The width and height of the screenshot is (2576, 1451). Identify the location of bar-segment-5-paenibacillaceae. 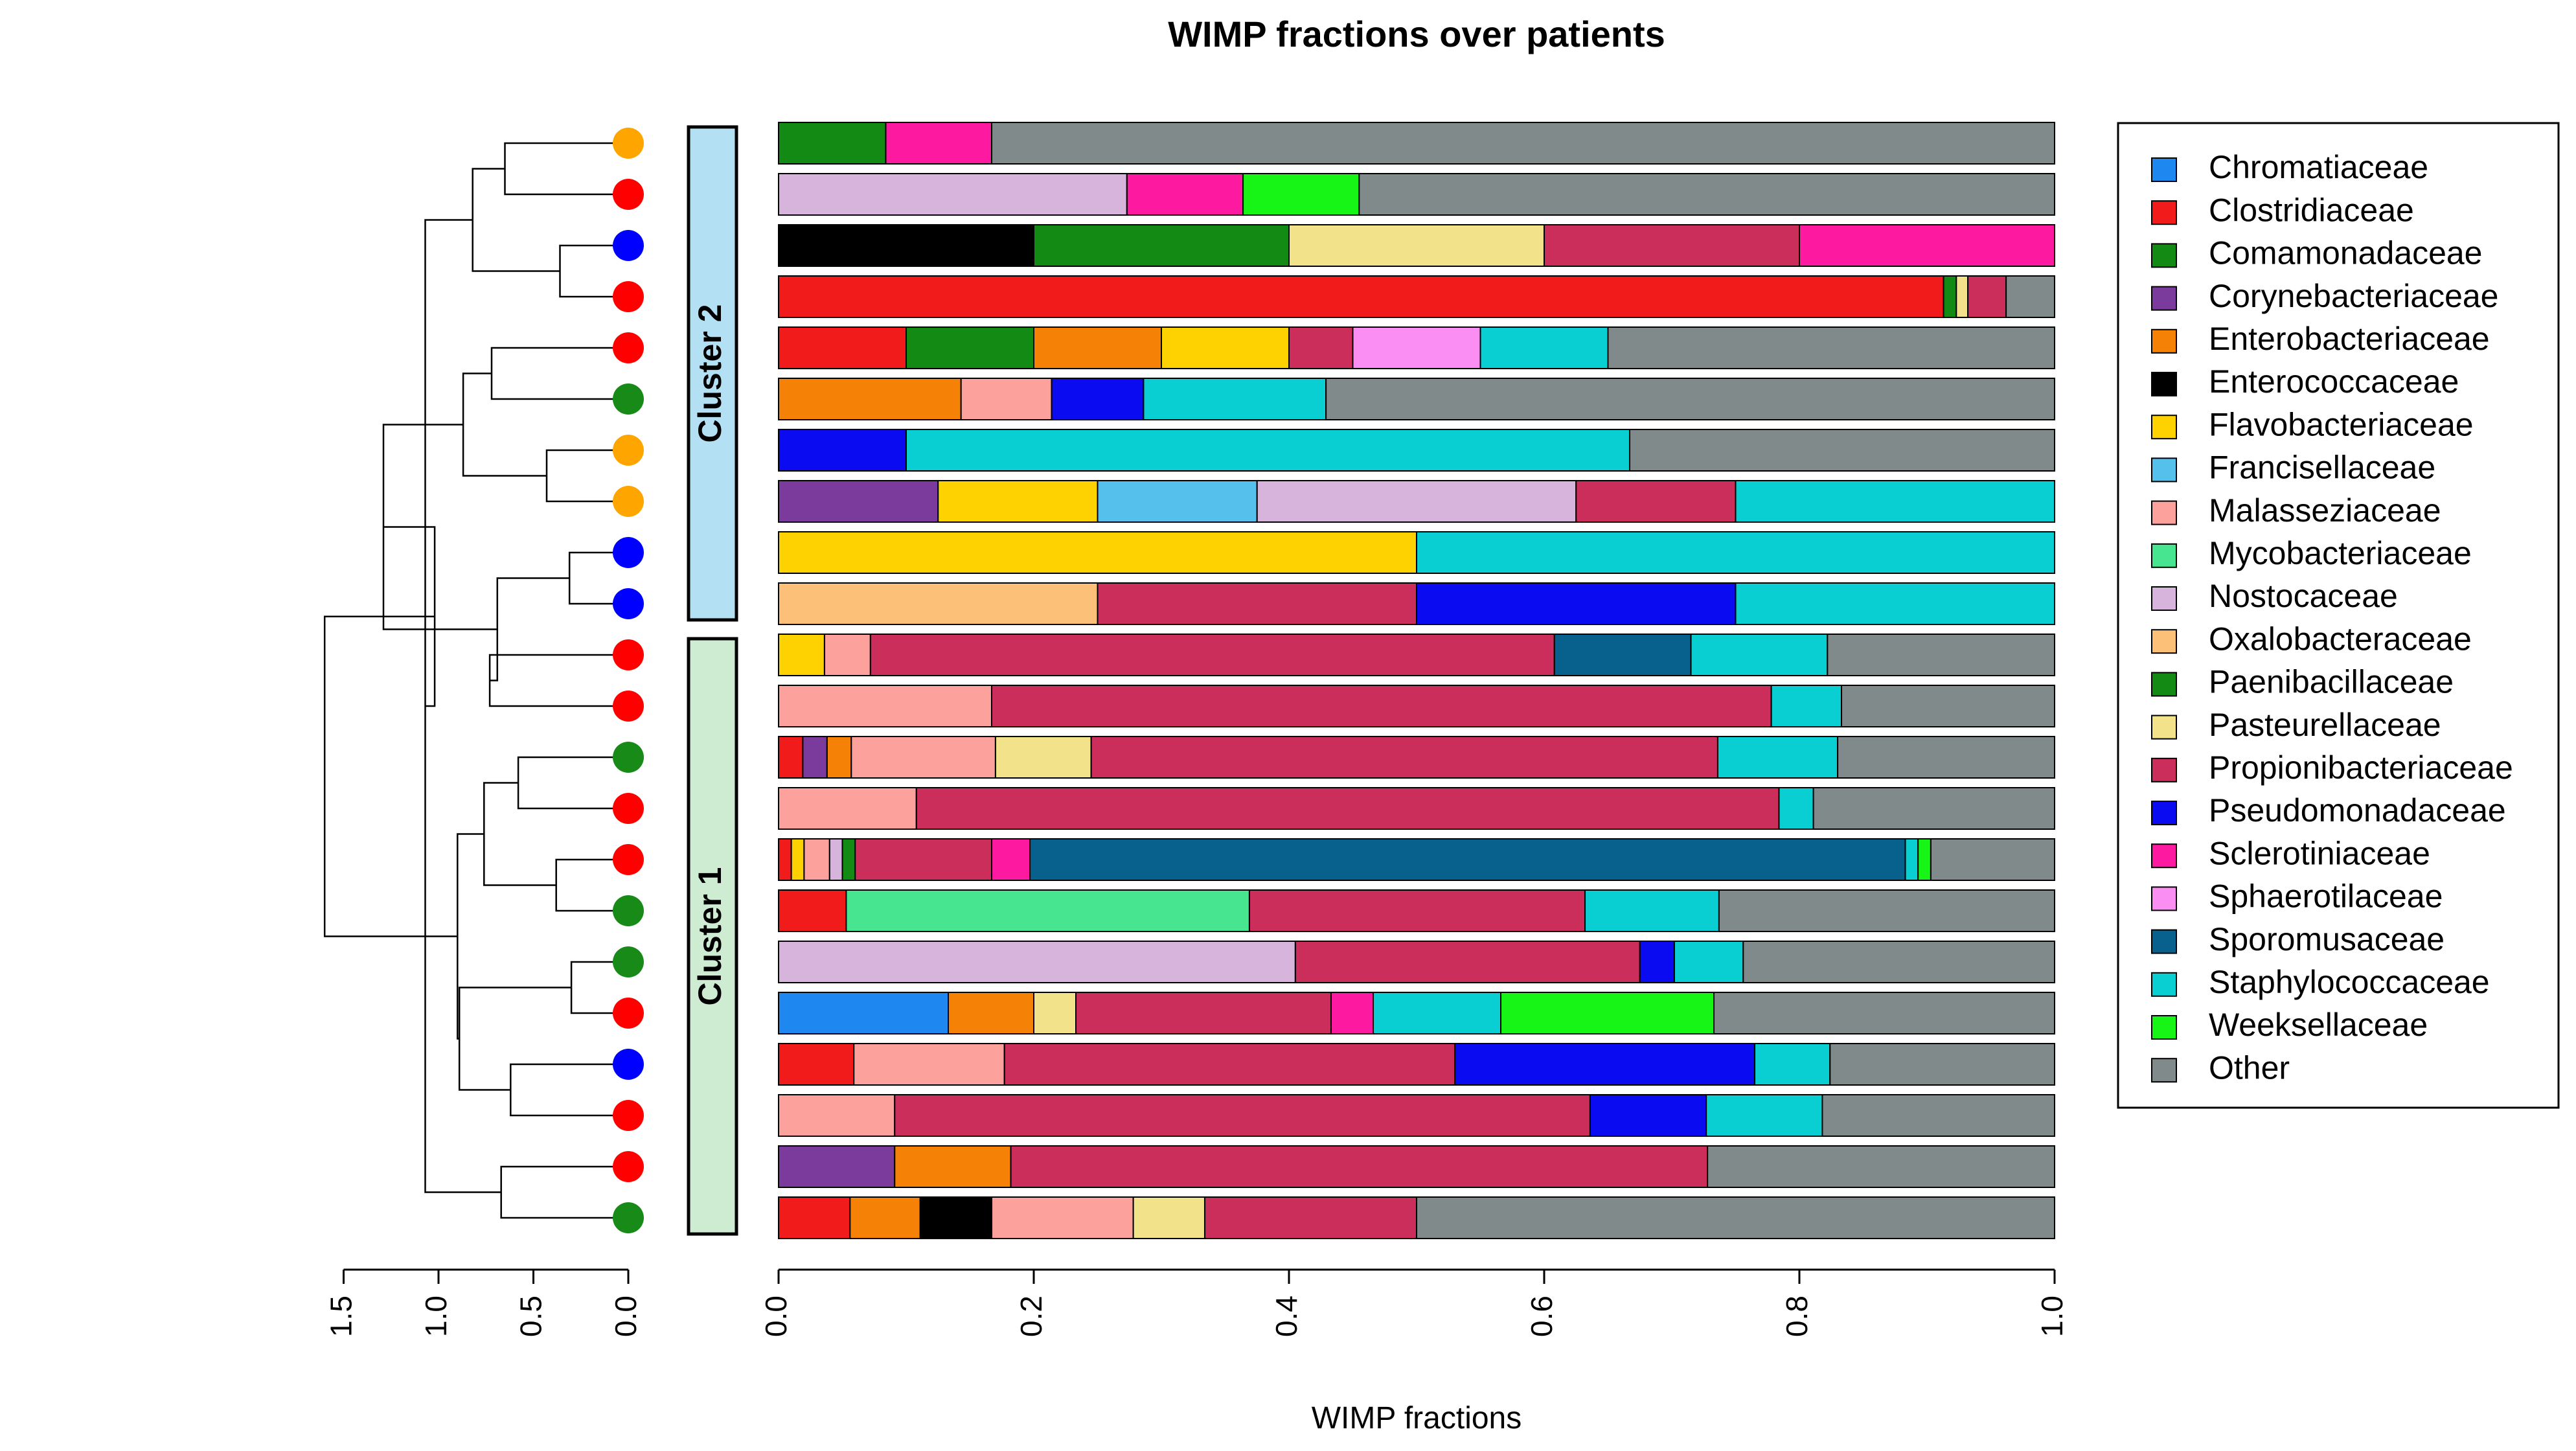
(970, 347).